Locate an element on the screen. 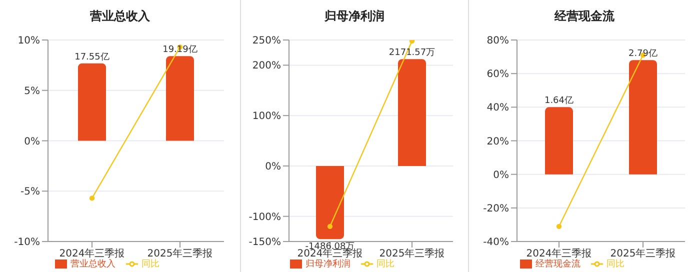 The width and height of the screenshot is (700, 272). y-tick-label: -150% is located at coordinates (264, 242).